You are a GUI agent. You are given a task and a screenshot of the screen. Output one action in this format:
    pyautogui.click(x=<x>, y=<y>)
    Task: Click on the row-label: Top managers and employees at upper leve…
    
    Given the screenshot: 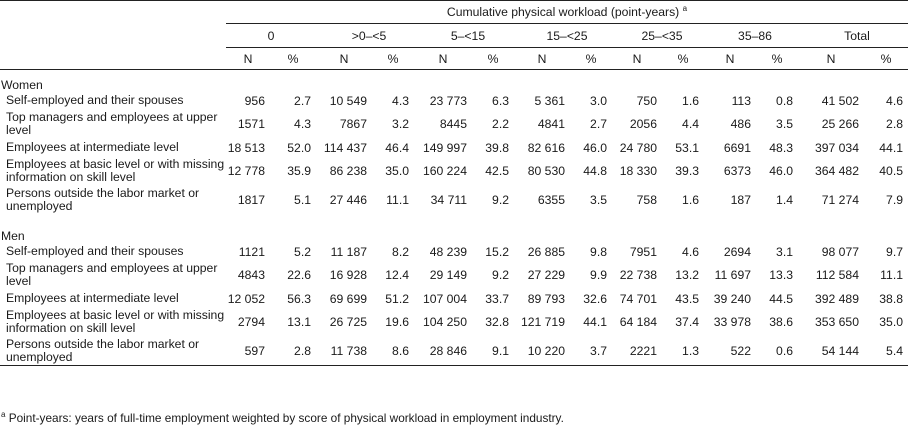 What is the action you would take?
    pyautogui.click(x=112, y=123)
    